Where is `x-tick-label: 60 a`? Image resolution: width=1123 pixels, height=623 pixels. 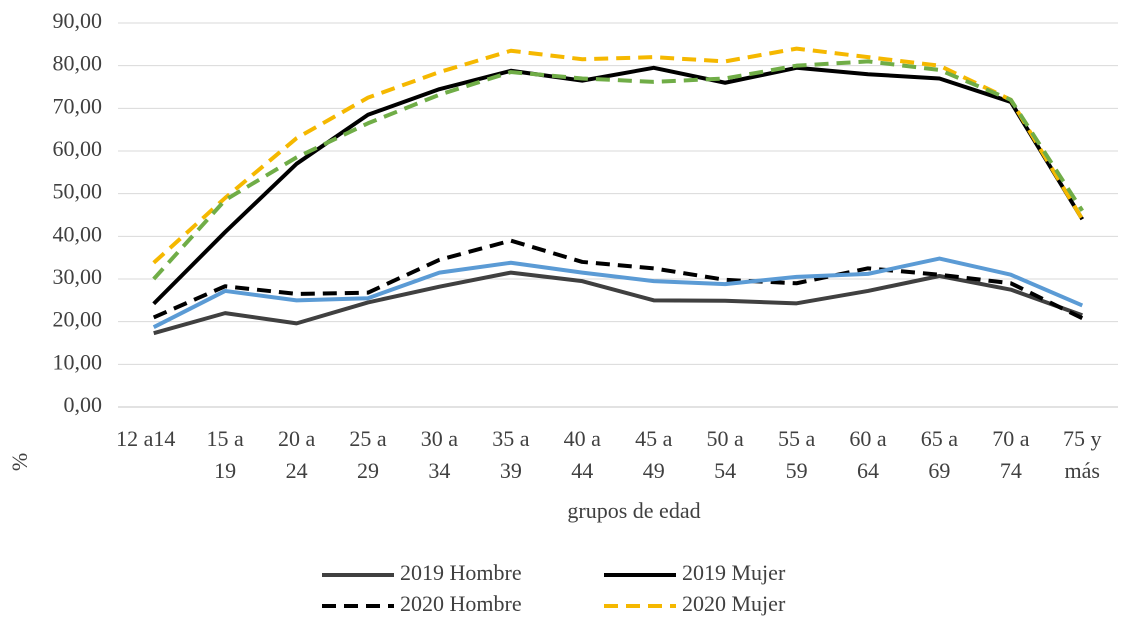
x-tick-label: 60 a is located at coordinates (868, 438).